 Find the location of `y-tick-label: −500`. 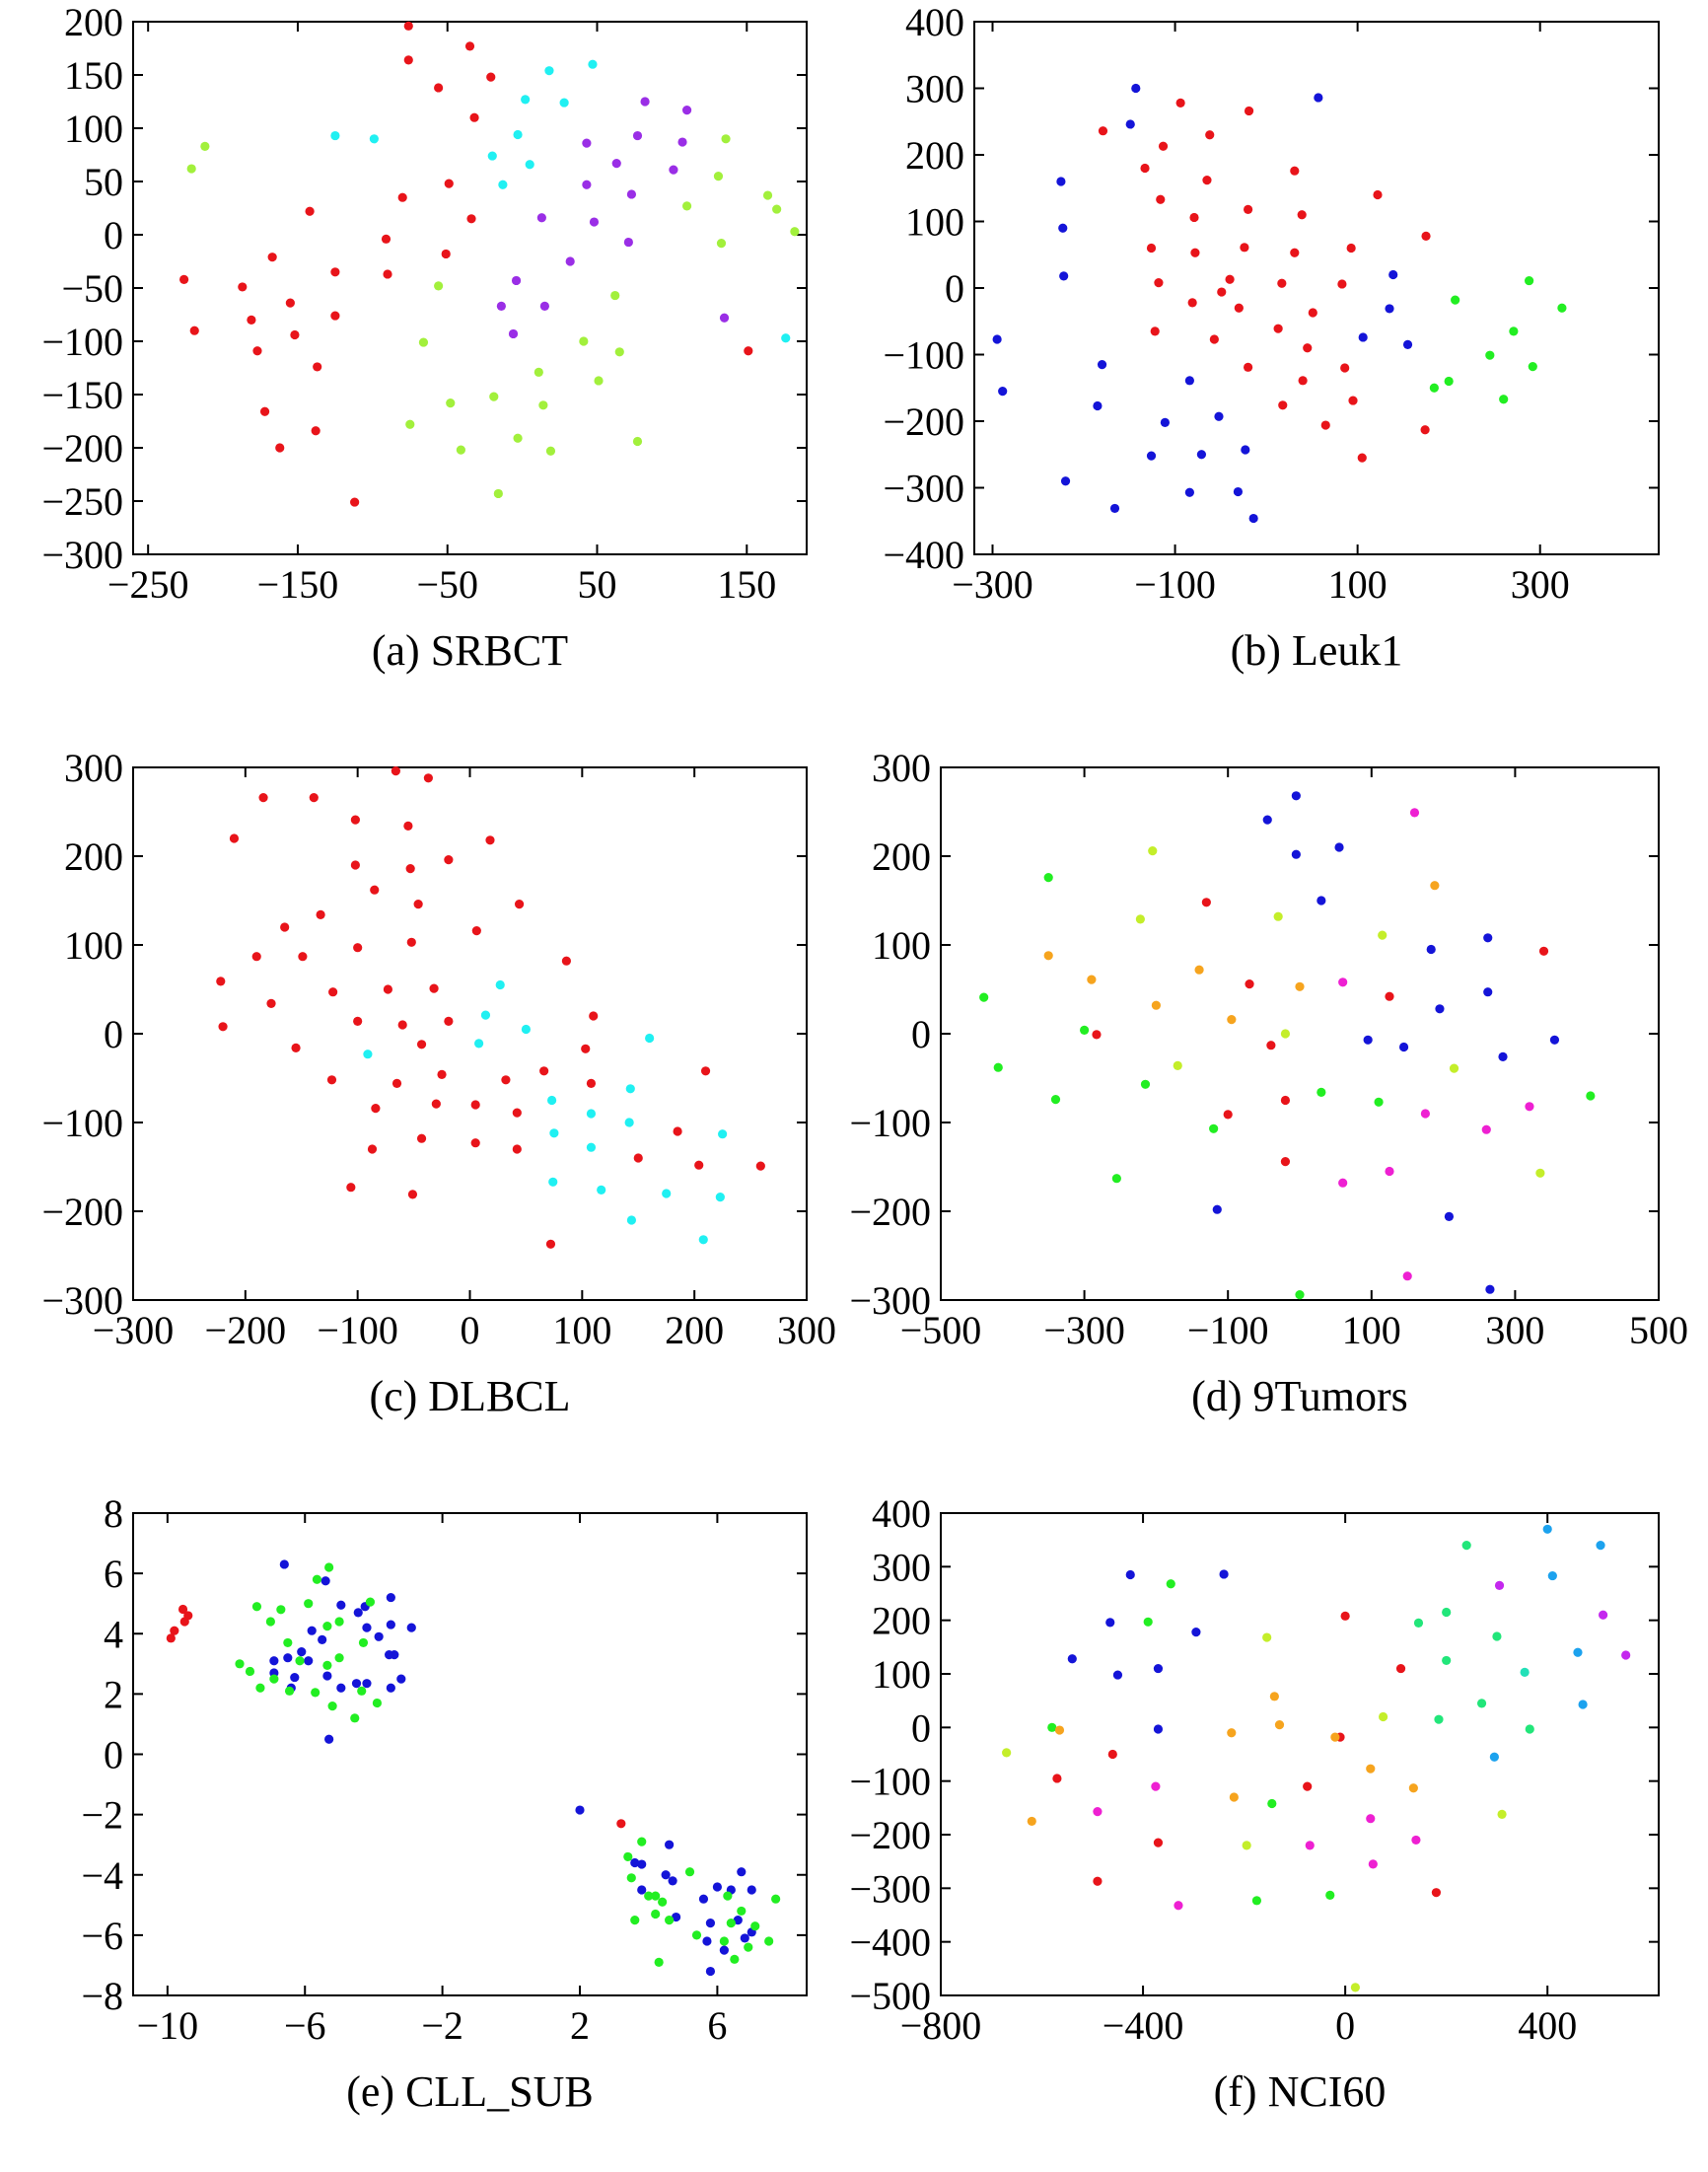

y-tick-label: −500 is located at coordinates (890, 1996).